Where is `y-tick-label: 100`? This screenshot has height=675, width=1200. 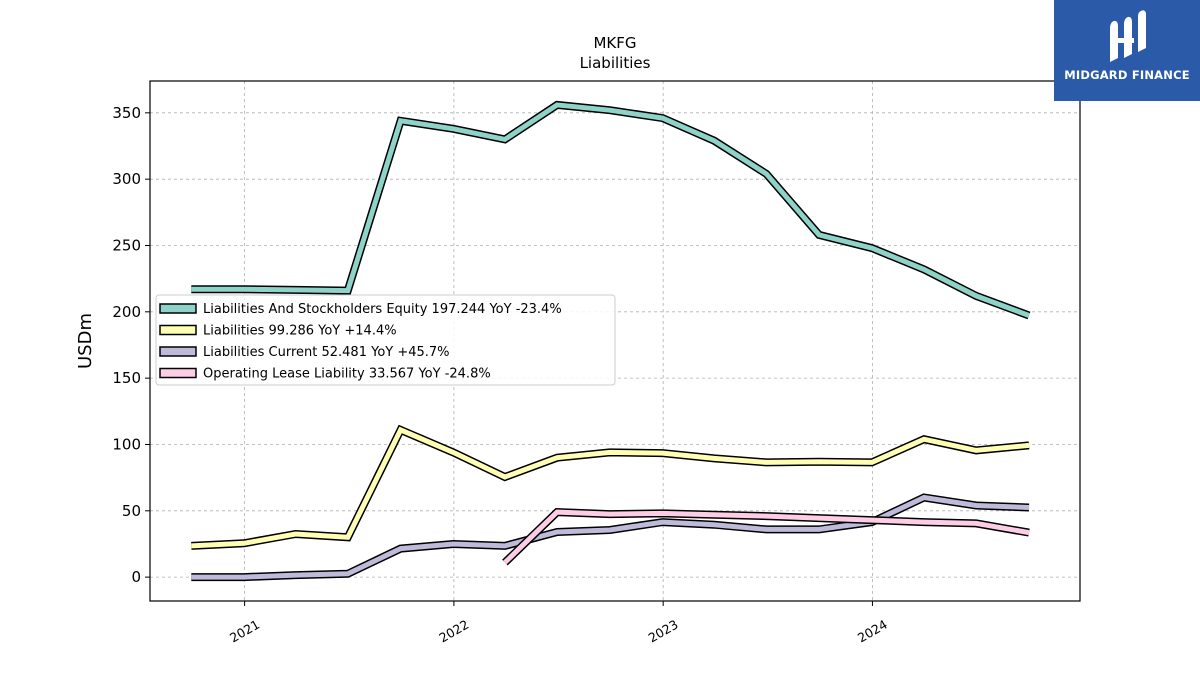 y-tick-label: 100 is located at coordinates (126, 444).